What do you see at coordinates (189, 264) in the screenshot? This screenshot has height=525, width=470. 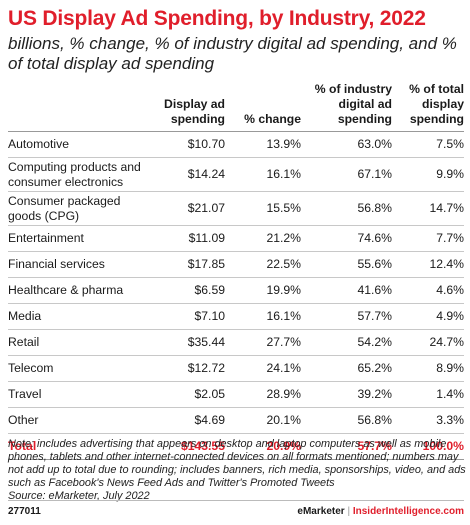 I see `cell-spending: $17.85` at bounding box center [189, 264].